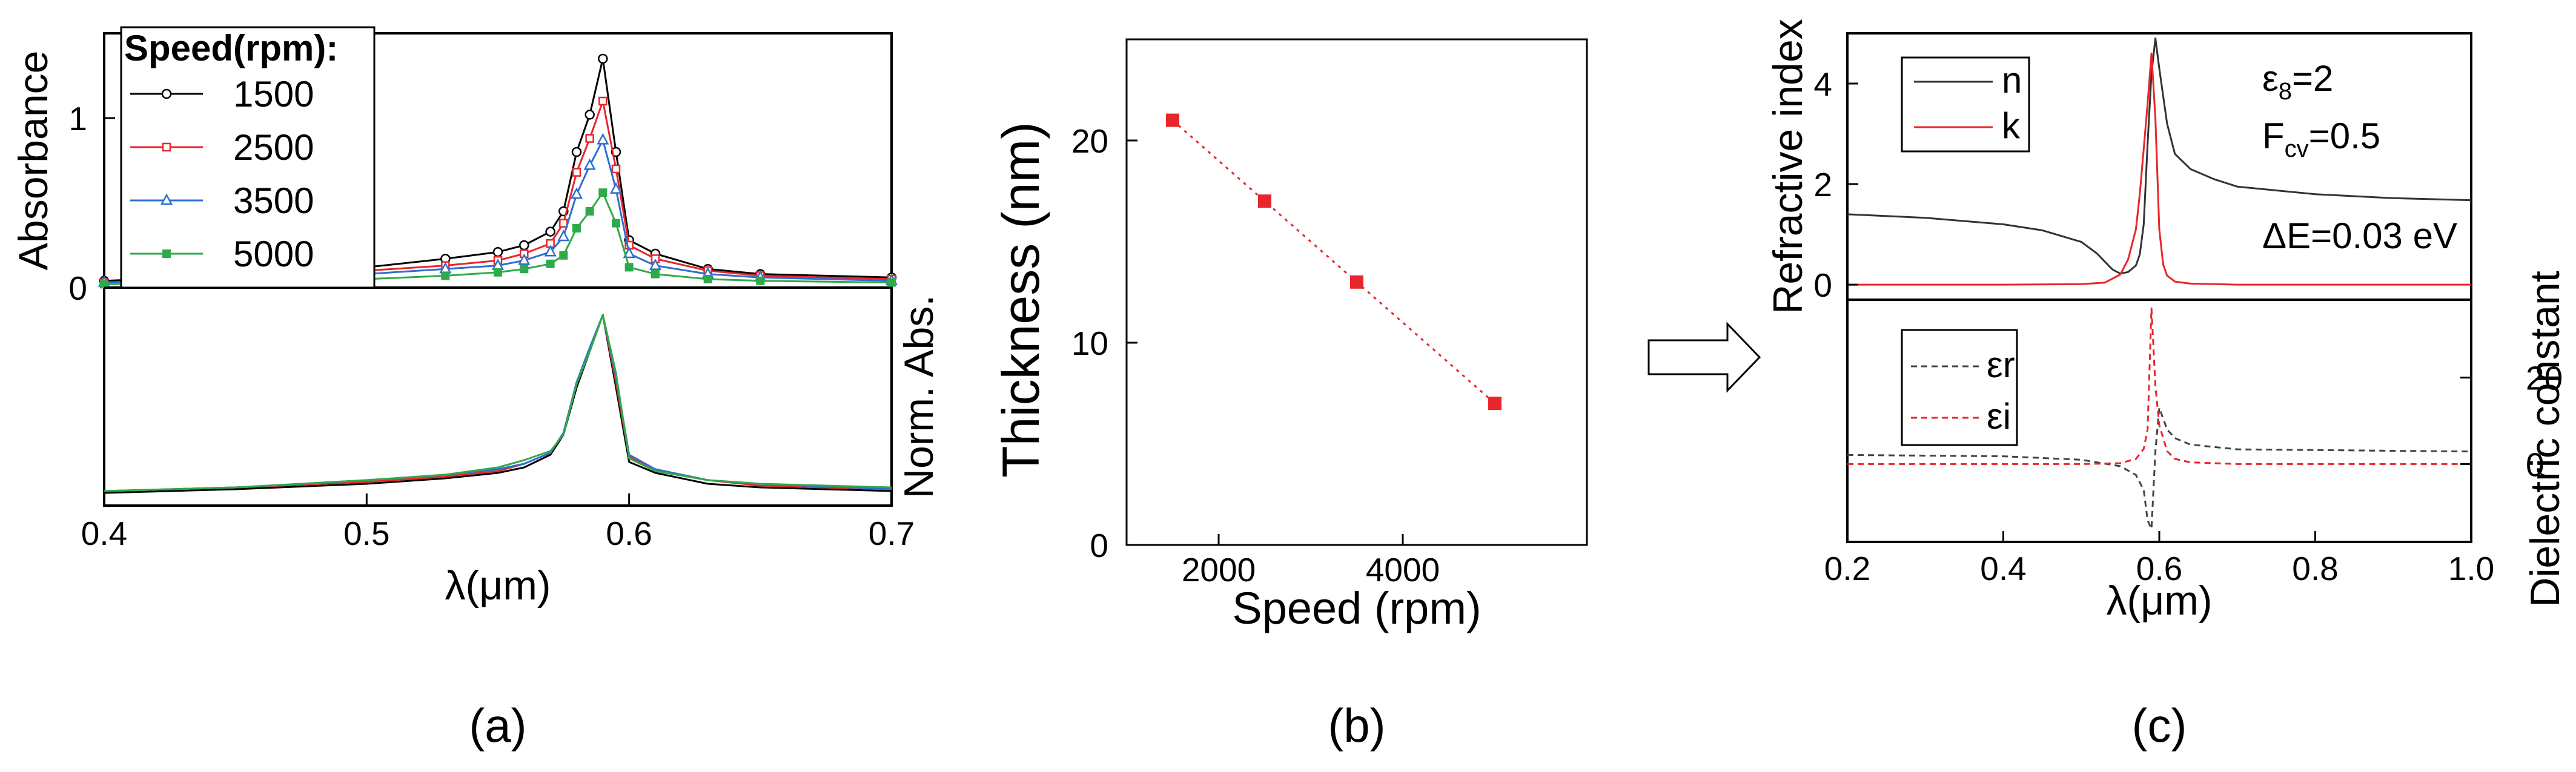  I want to click on dielectric-series-group, so click(2159, 418).